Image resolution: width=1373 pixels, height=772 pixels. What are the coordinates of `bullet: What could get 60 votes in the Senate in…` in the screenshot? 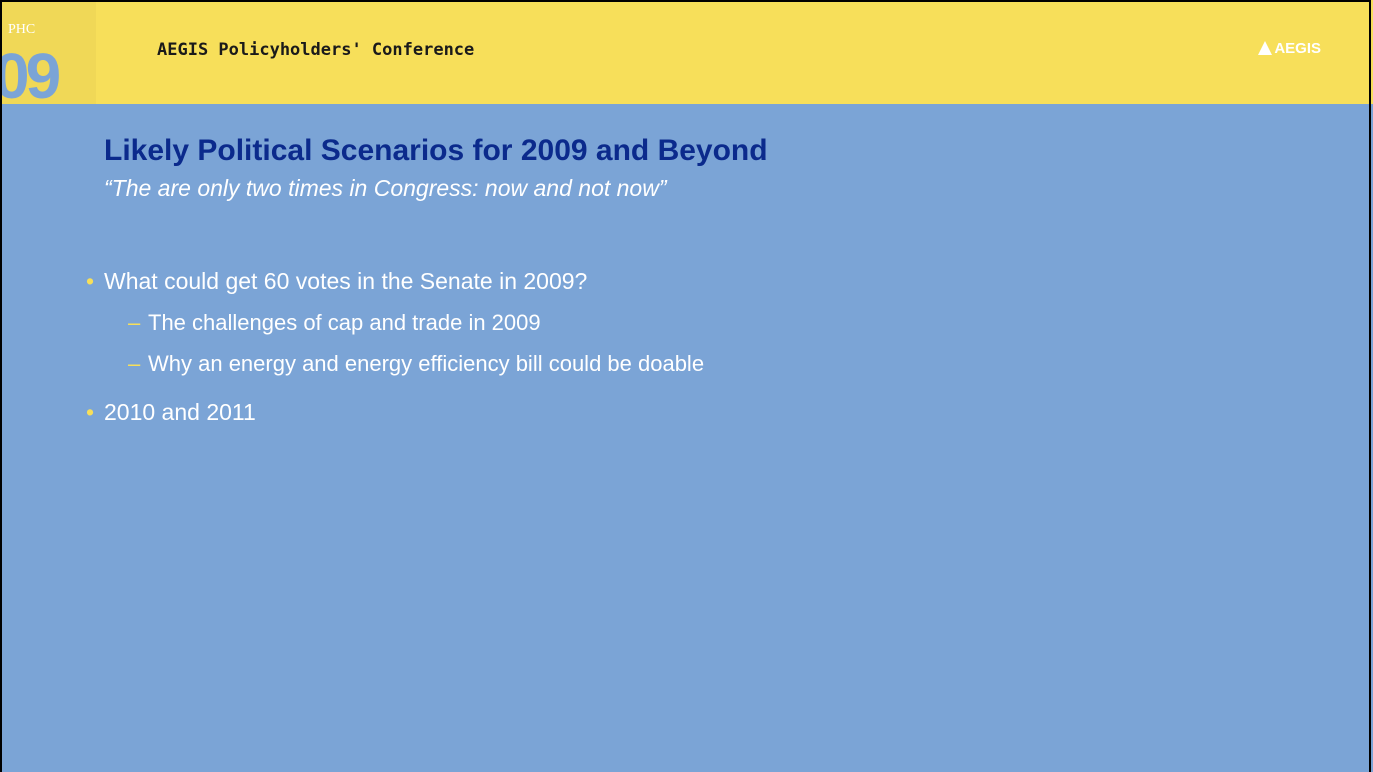 It's located at (395, 281).